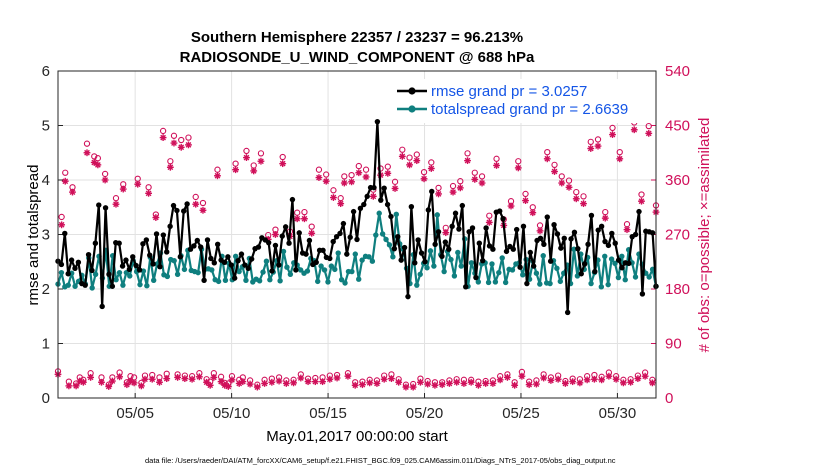 The width and height of the screenshot is (830, 470). I want to click on legend-label-rmse: rmse grand pr = 3.0257, so click(509, 91).